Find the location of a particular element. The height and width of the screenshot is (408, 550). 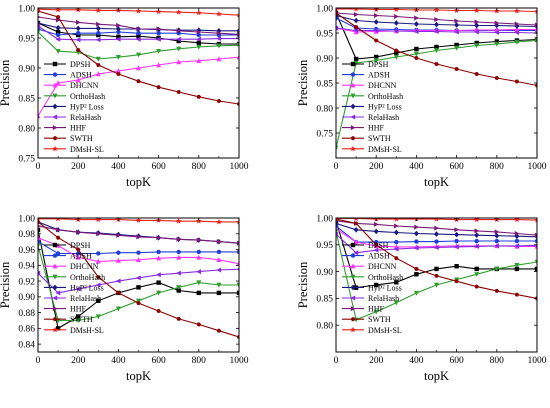

series-HHF is located at coordinates (138, 235).